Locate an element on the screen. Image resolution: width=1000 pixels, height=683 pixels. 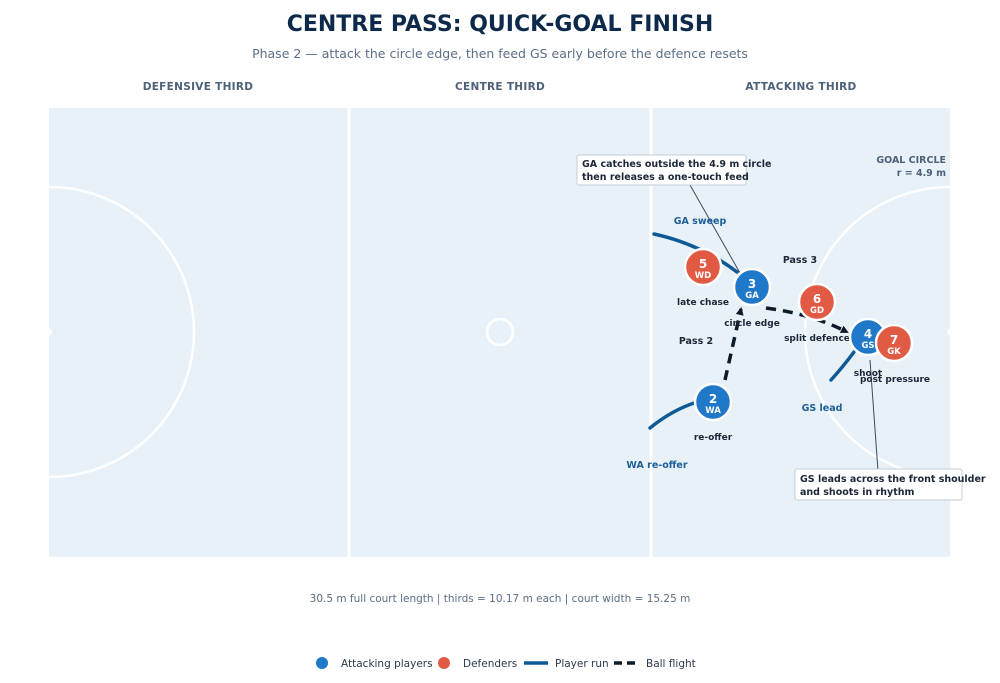
player-token-gd is located at coordinates (817, 302).